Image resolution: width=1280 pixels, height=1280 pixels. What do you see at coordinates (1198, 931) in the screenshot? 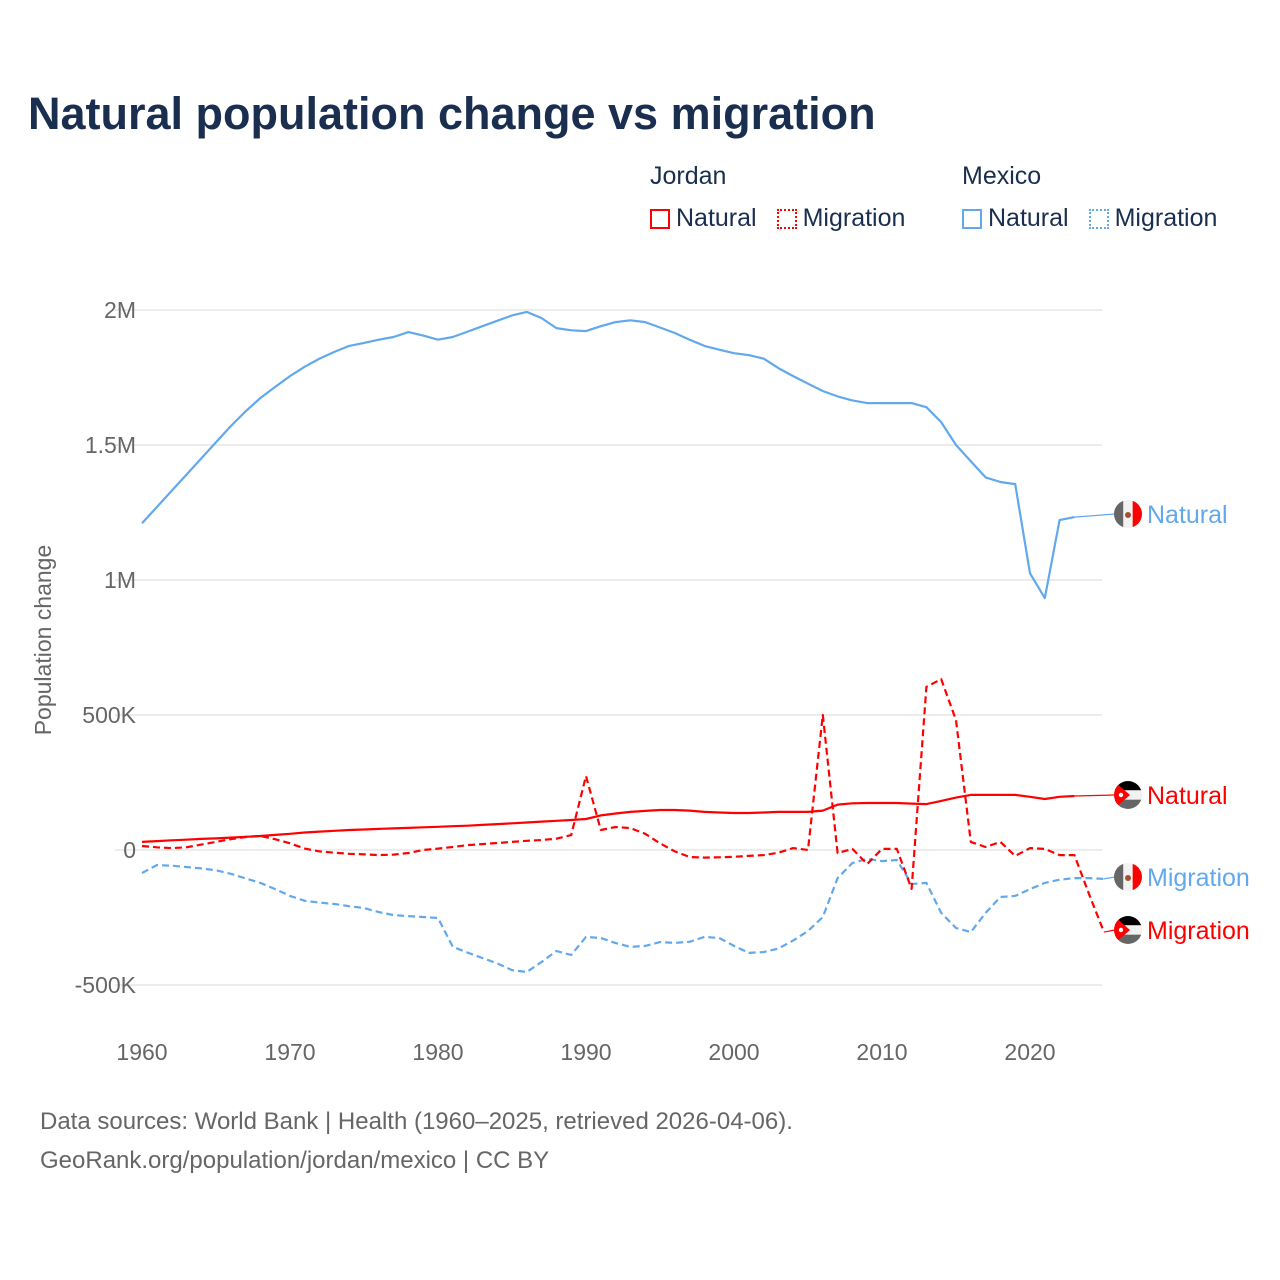
I see `end-label-jordan-migration: Migration` at bounding box center [1198, 931].